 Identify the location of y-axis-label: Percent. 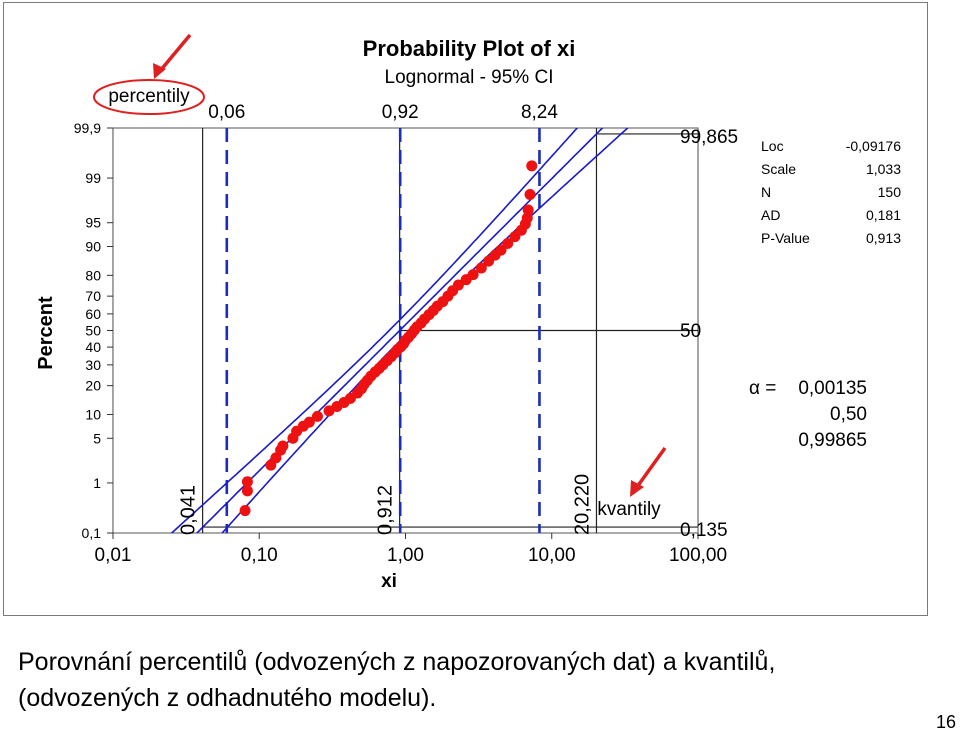
(46, 333).